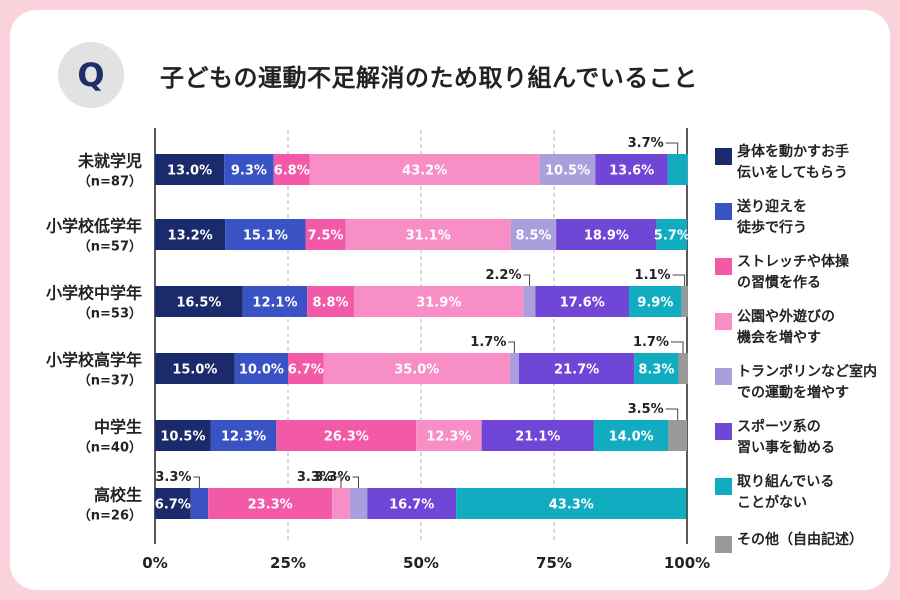 Image resolution: width=900 pixels, height=600 pixels. I want to click on category-label: 中学生, so click(118, 427).